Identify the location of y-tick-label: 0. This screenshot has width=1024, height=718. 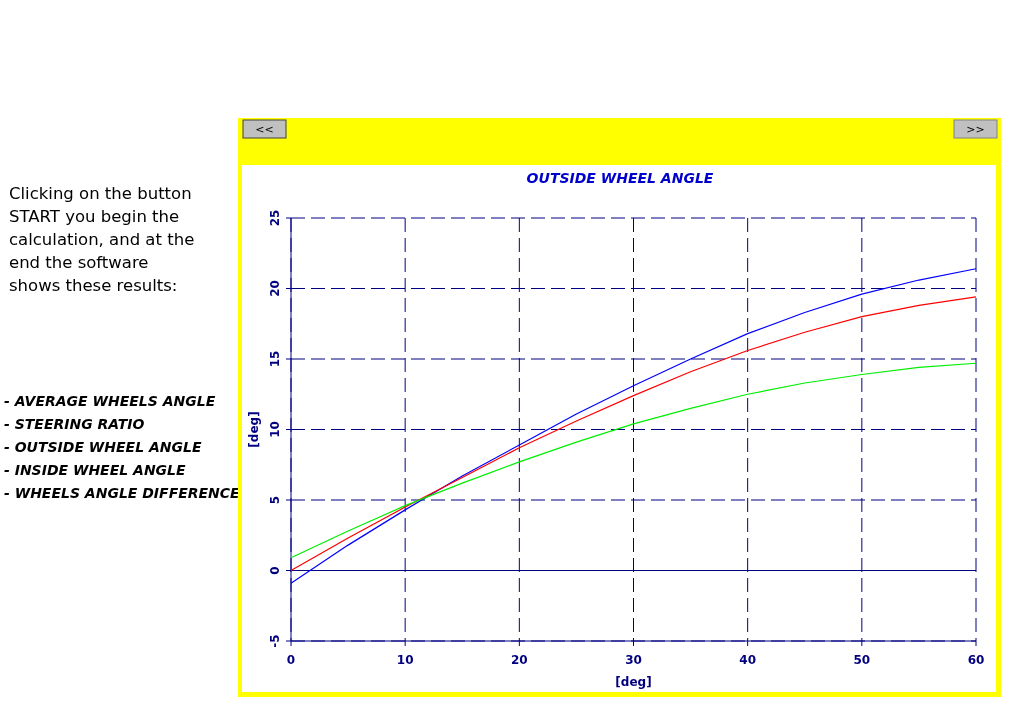
(275, 570).